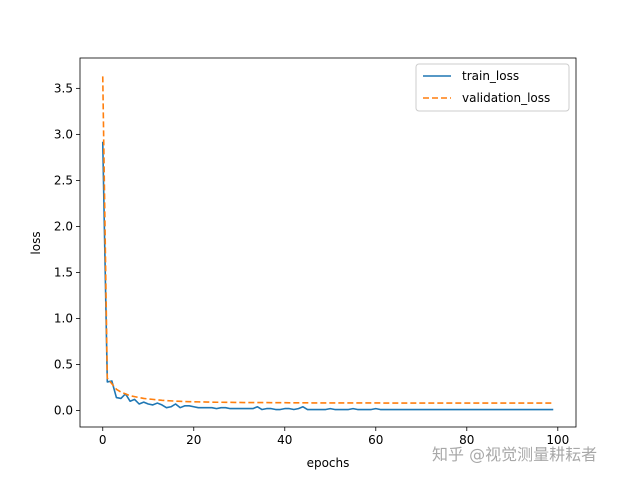 The width and height of the screenshot is (640, 480). What do you see at coordinates (284, 440) in the screenshot?
I see `x-tick-label: 40` at bounding box center [284, 440].